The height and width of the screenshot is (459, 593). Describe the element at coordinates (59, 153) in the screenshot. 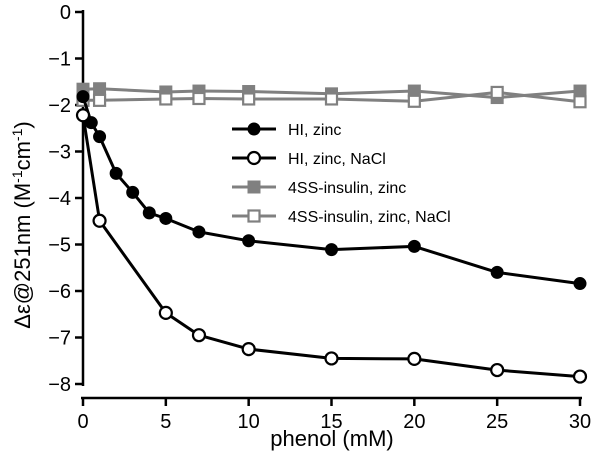

I see `y-tick-label: −3` at that location.